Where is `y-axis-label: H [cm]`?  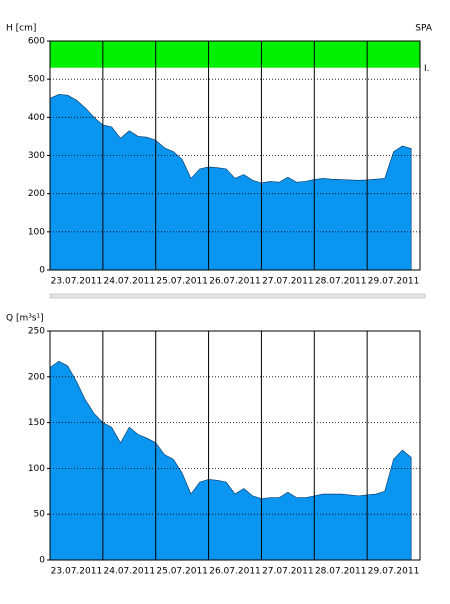 y-axis-label: H [cm] is located at coordinates (21, 29).